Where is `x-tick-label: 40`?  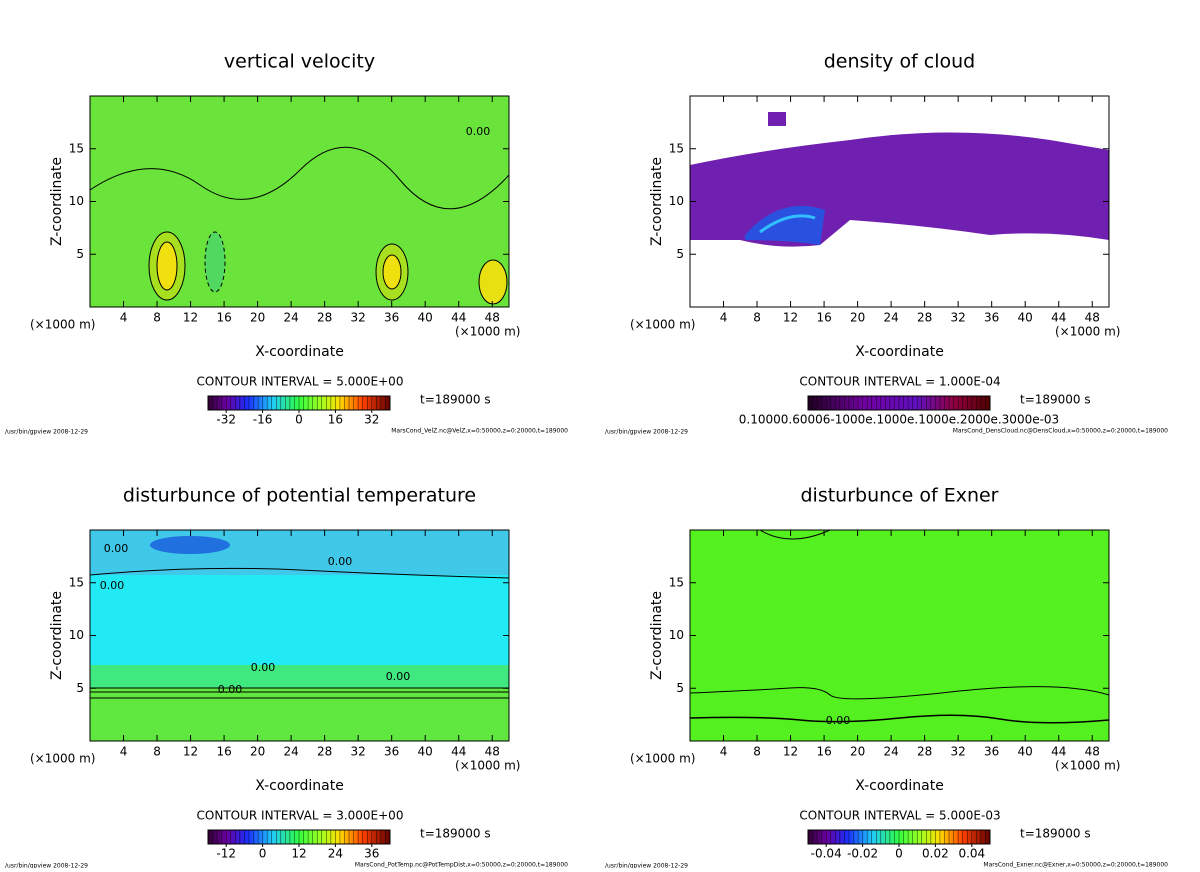
x-tick-label: 40 is located at coordinates (1025, 752).